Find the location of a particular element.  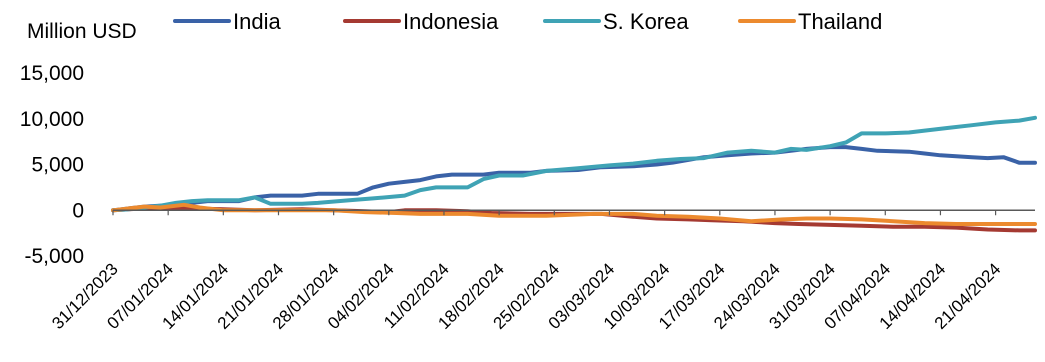

series-line-thailand is located at coordinates (574, 214).